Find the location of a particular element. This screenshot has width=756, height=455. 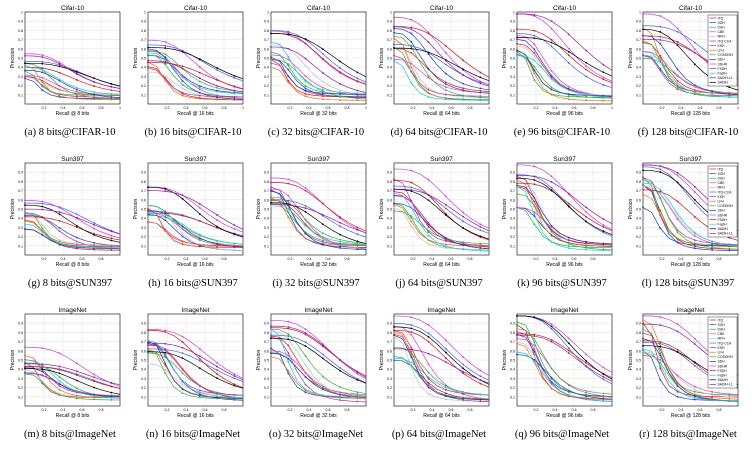

x-axis-label: Recall @ 128 bits is located at coordinates (691, 265).